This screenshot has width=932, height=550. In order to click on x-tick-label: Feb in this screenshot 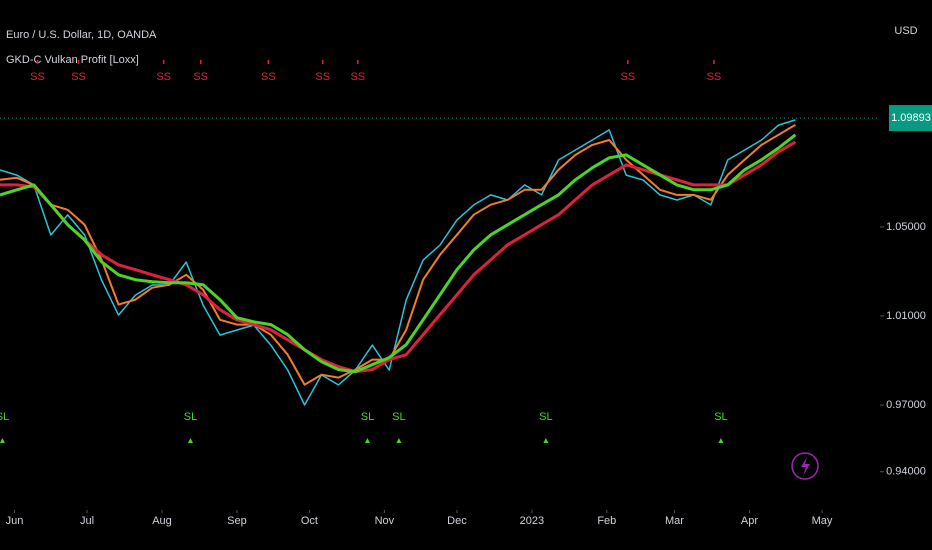, I will do `click(606, 521)`.